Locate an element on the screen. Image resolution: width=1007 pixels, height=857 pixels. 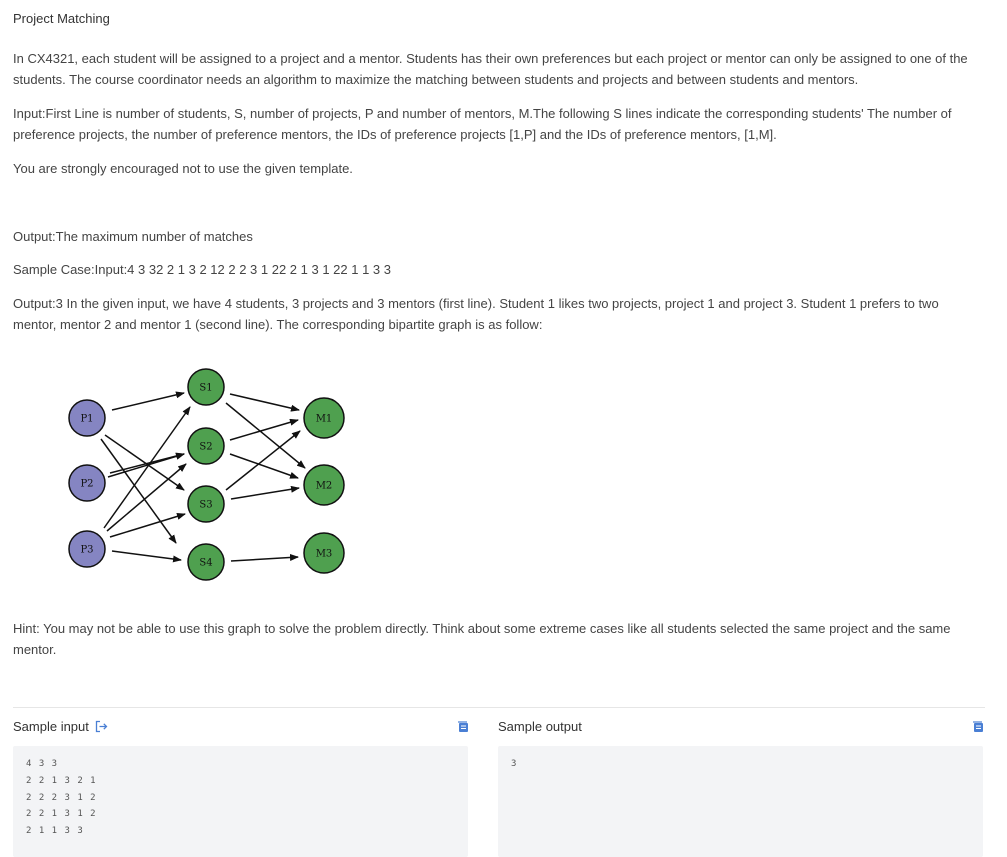
sample-output-text: 3 is located at coordinates (514, 764).